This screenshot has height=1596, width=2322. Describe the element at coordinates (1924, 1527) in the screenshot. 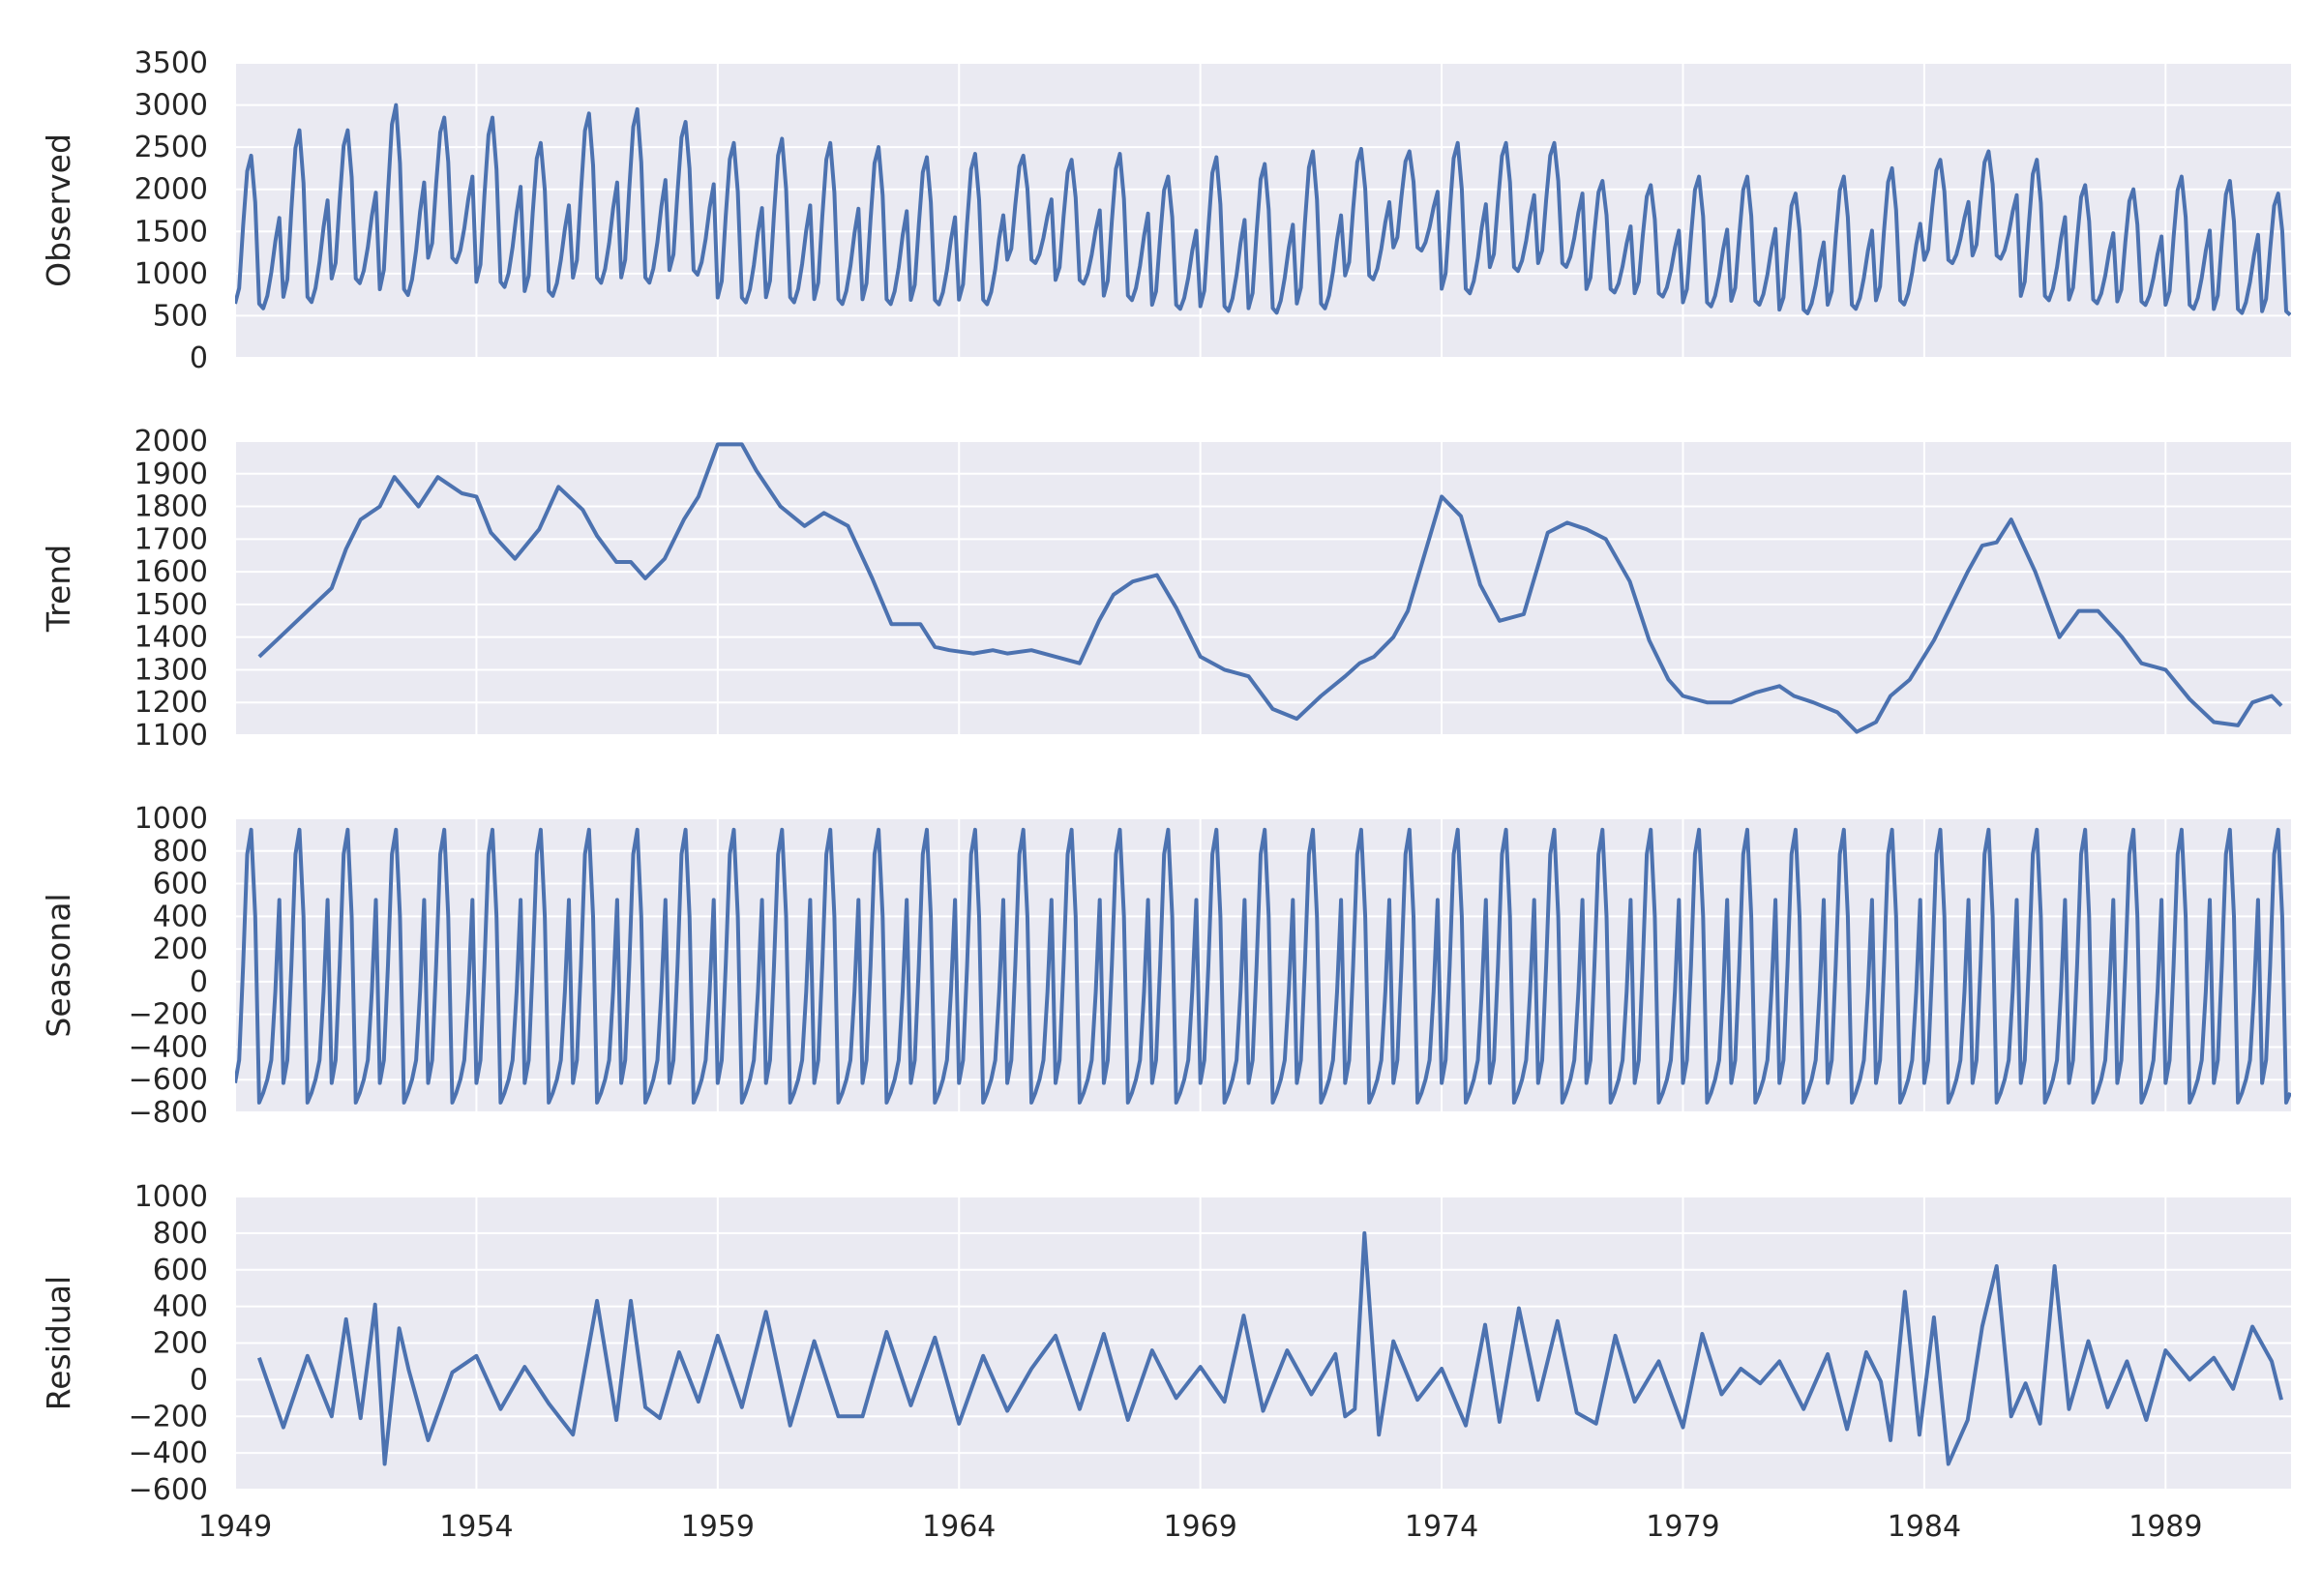

I see `x-tick-label: 1984` at that location.